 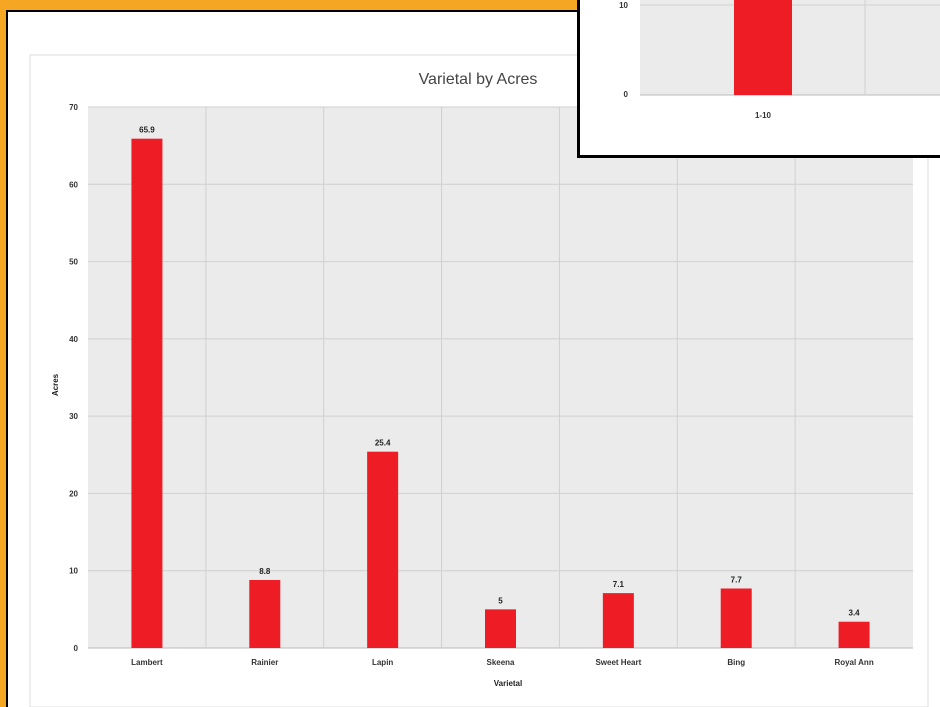 What do you see at coordinates (73, 571) in the screenshot?
I see `y-tick-label: 10` at bounding box center [73, 571].